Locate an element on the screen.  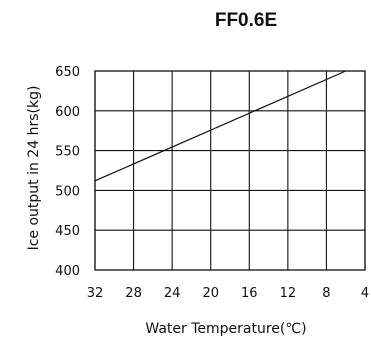
chart-title: FF0.6E is located at coordinates (246, 20).